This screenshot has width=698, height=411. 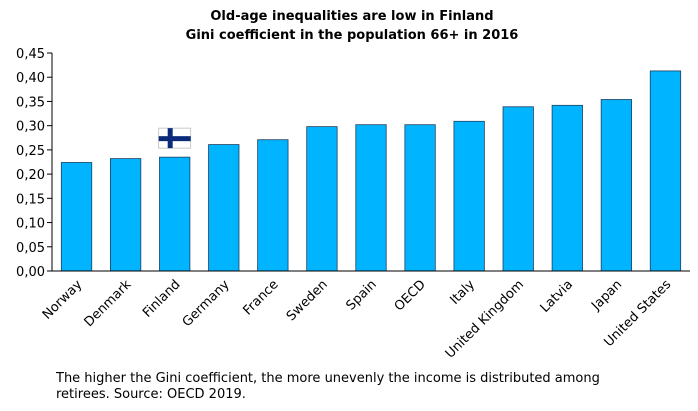 What do you see at coordinates (362, 295) in the screenshot?
I see `x-tick-label: Spain` at bounding box center [362, 295].